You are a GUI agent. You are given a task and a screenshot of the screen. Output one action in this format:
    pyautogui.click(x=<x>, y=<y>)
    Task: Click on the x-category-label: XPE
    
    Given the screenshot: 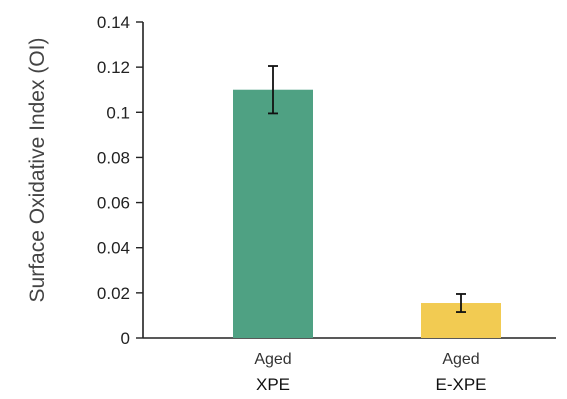 What is the action you would take?
    pyautogui.click(x=273, y=384)
    